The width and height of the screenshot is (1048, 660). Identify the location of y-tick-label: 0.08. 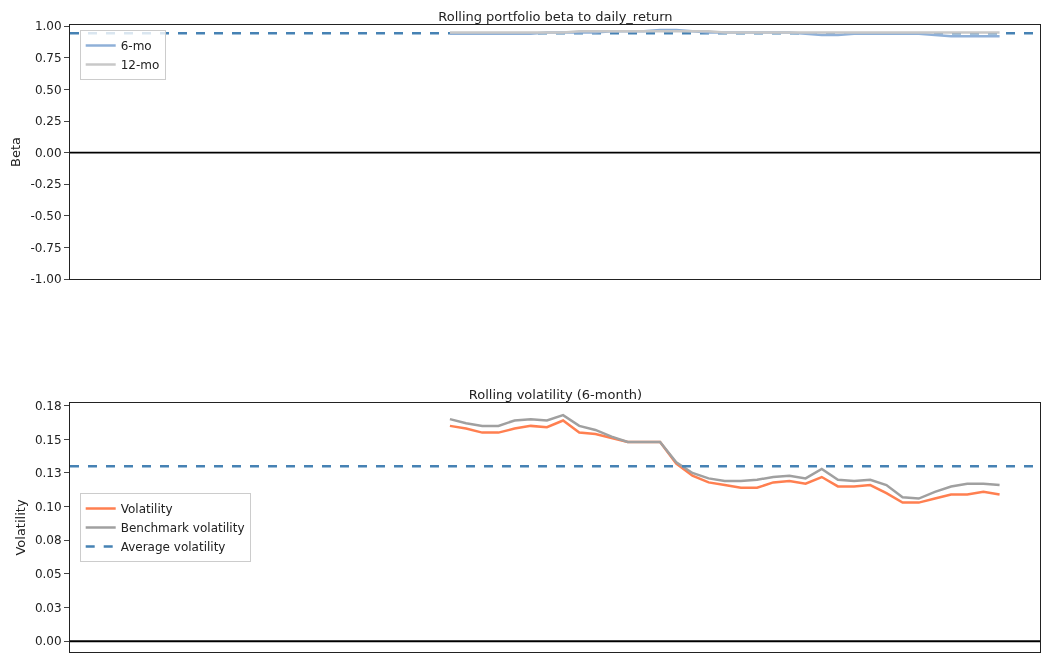
(48, 540).